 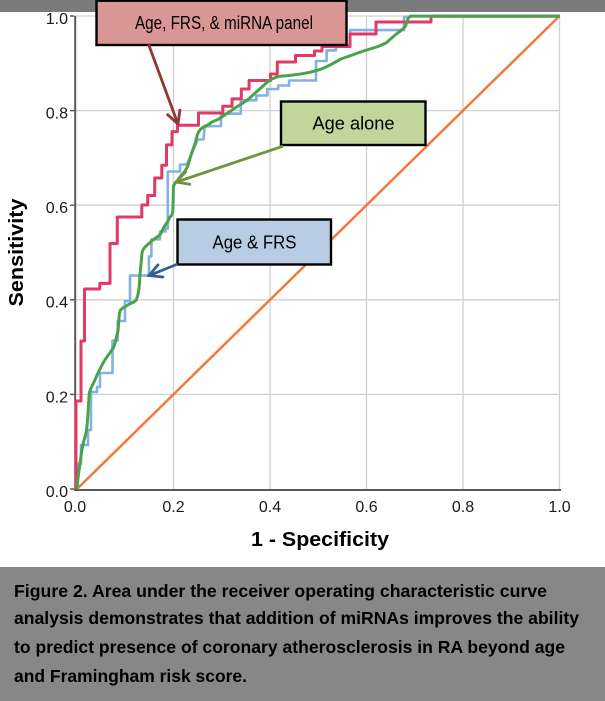 I want to click on svg-text: Age alone, so click(x=354, y=124).